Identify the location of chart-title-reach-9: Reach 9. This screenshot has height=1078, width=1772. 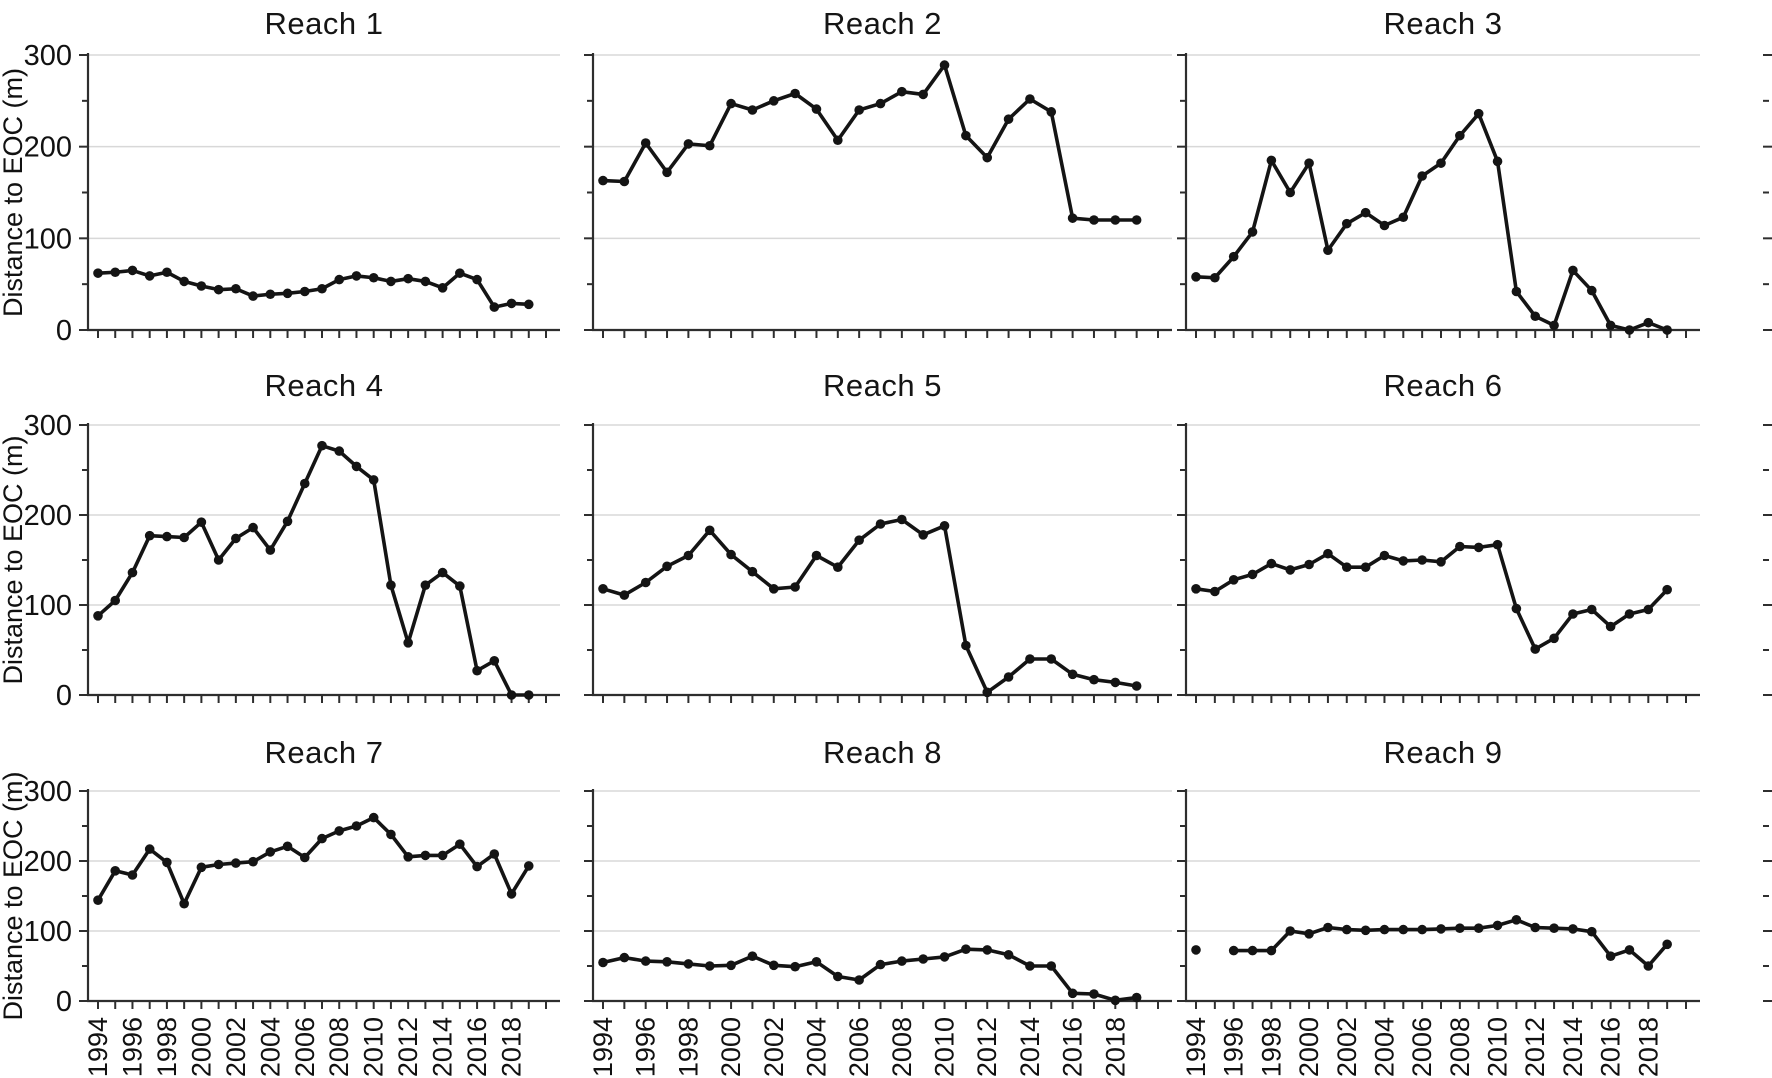
(1443, 752).